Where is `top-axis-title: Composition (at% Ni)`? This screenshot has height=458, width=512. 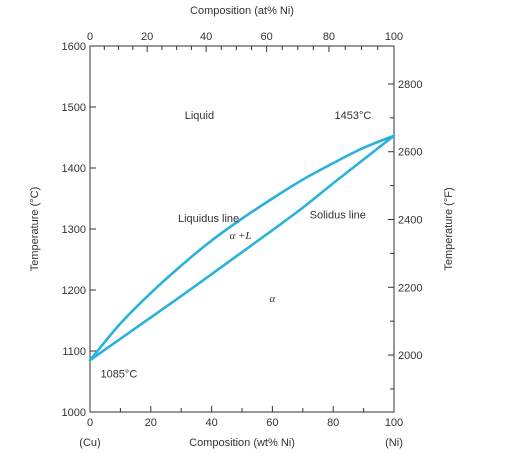 top-axis-title: Composition (at% Ni) is located at coordinates (242, 11).